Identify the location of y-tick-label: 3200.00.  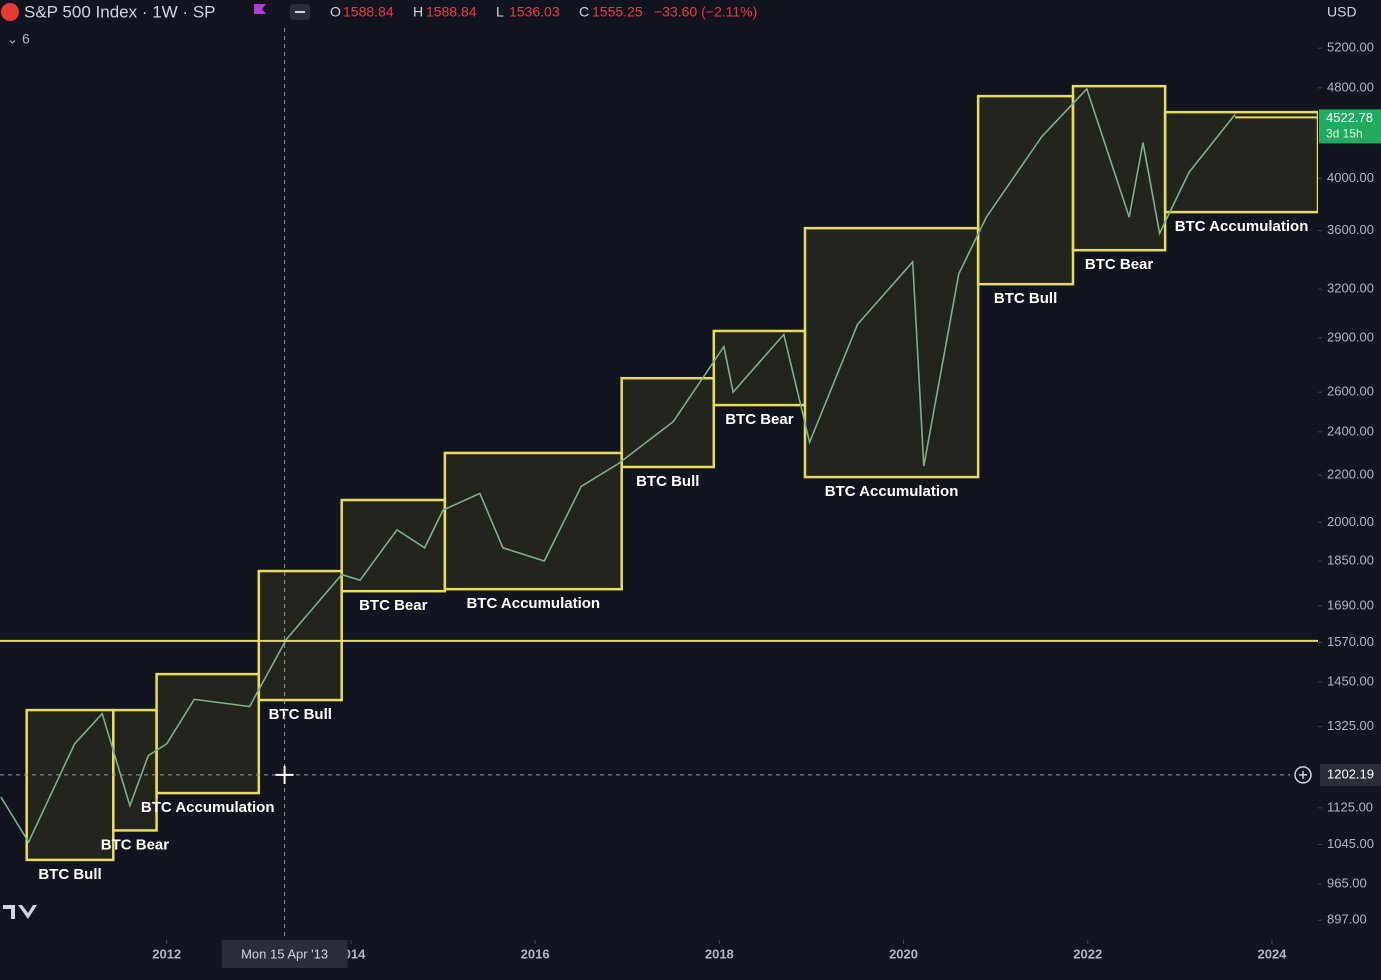
(1350, 288).